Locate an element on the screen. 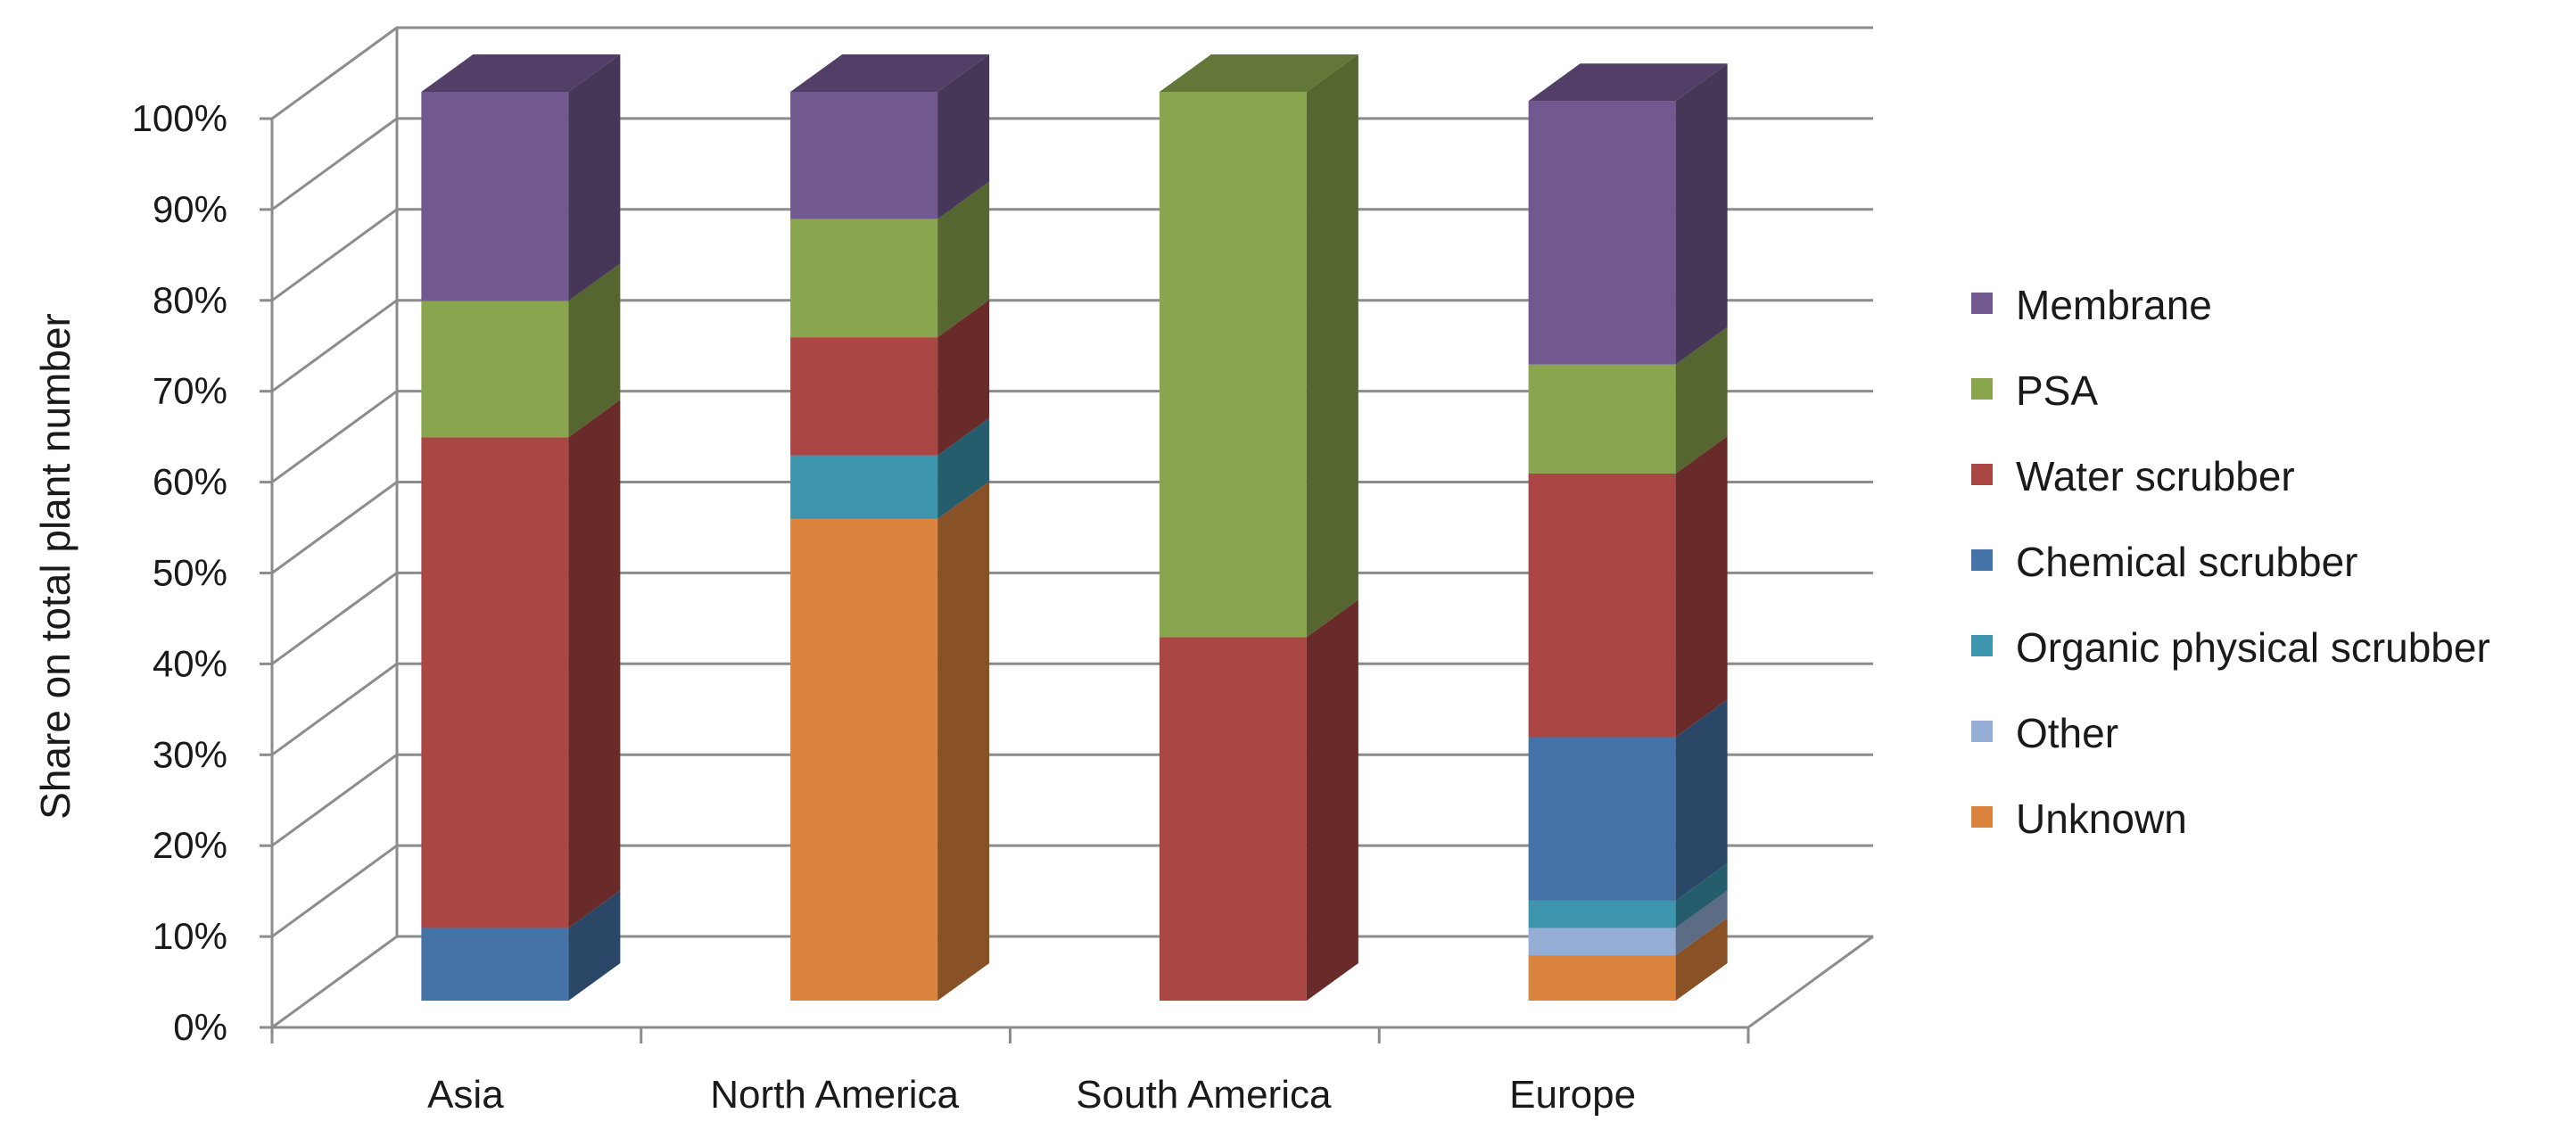 This screenshot has height=1138, width=2576. legend-item: Organic physical scrubber is located at coordinates (2231, 647).